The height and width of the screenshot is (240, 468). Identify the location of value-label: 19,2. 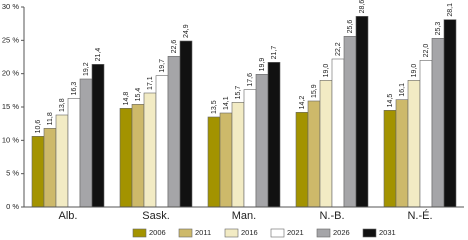
(86, 69).